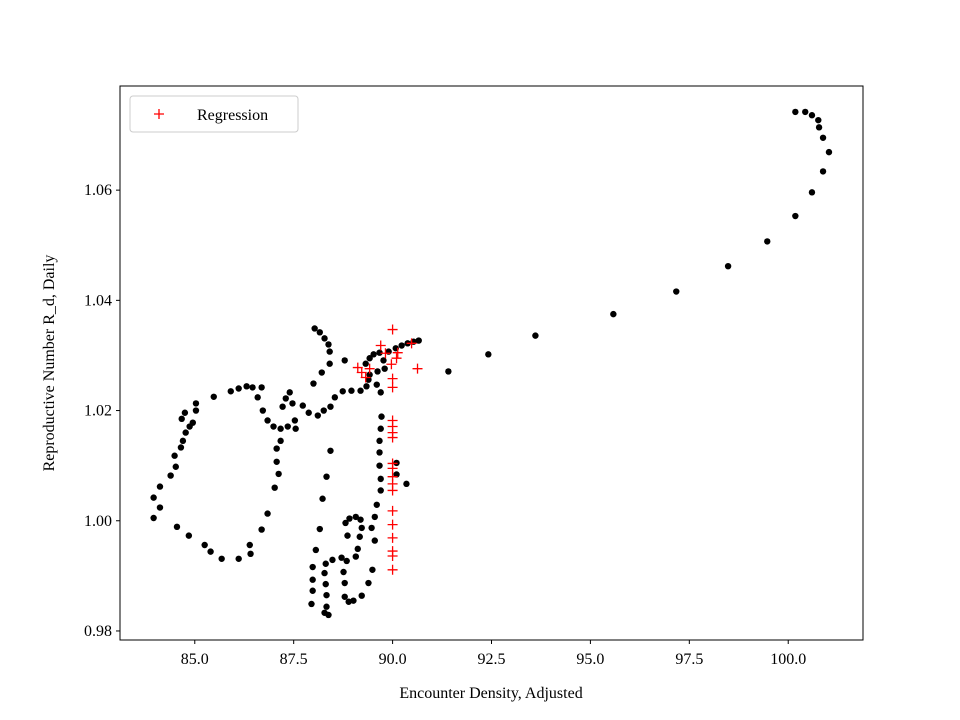  I want to click on x-tick-label: 97.5, so click(689, 659).